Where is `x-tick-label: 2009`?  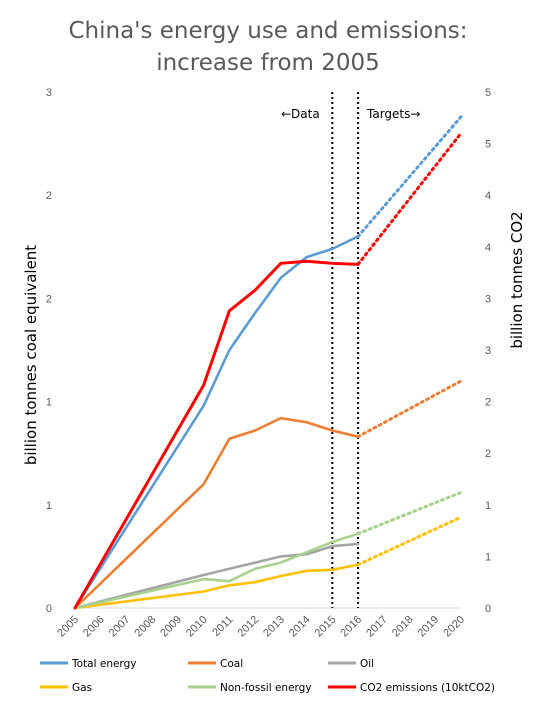 x-tick-label: 2009 is located at coordinates (171, 627).